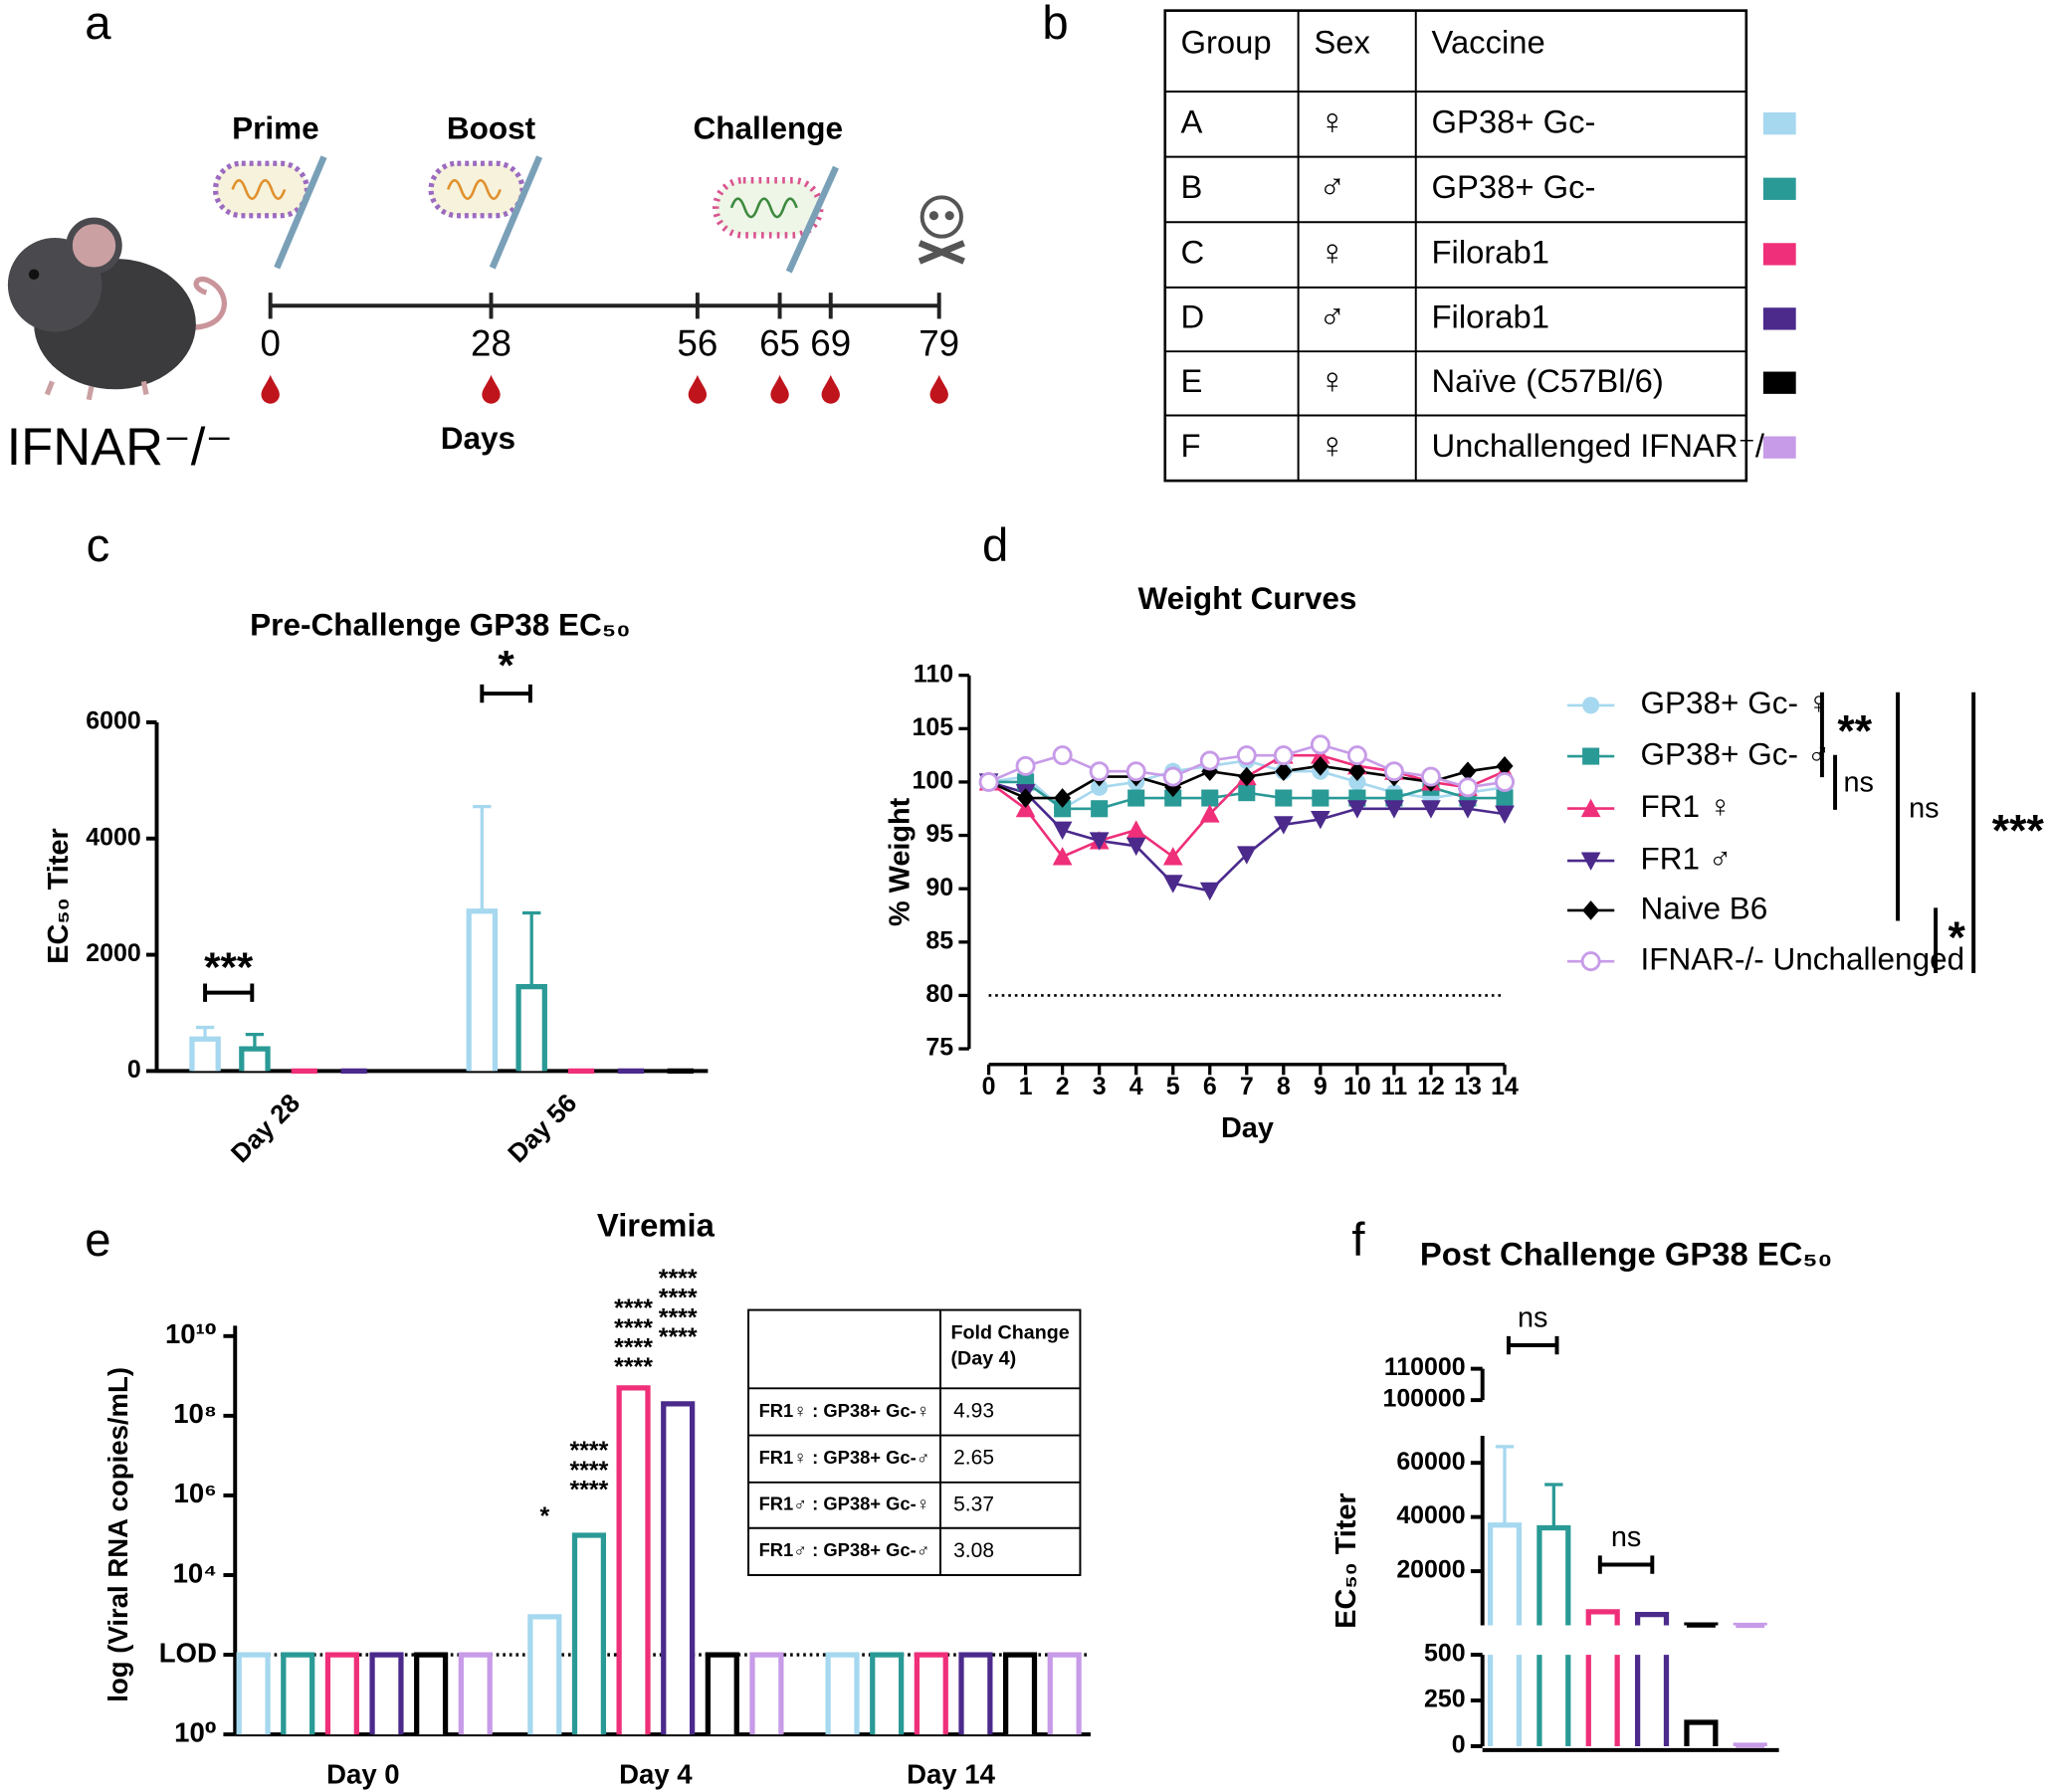 Image resolution: width=2048 pixels, height=1792 pixels. What do you see at coordinates (2018, 830) in the screenshot?
I see `significance-label: ***` at bounding box center [2018, 830].